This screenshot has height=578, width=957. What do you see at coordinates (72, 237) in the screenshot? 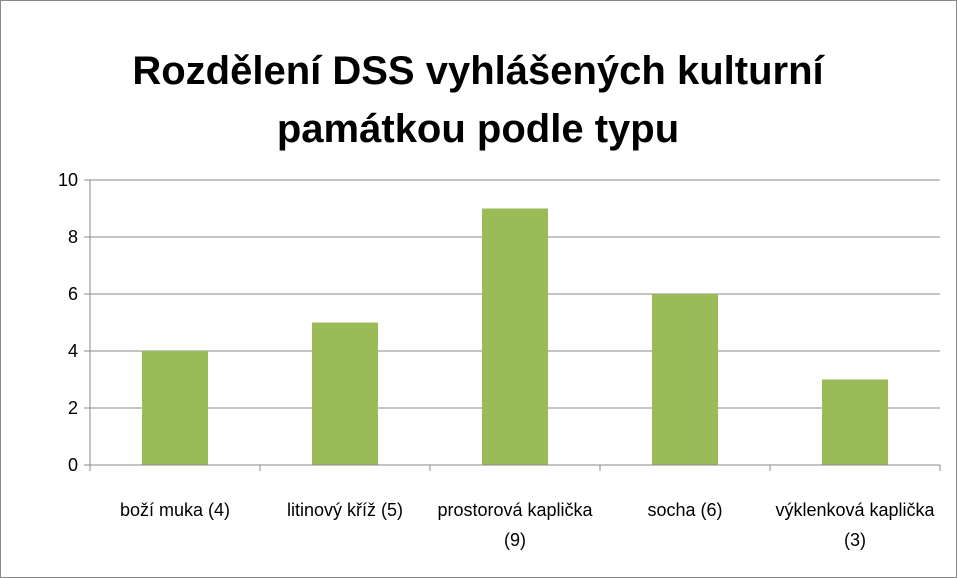
I see `y-tick-label: 8` at bounding box center [72, 237].